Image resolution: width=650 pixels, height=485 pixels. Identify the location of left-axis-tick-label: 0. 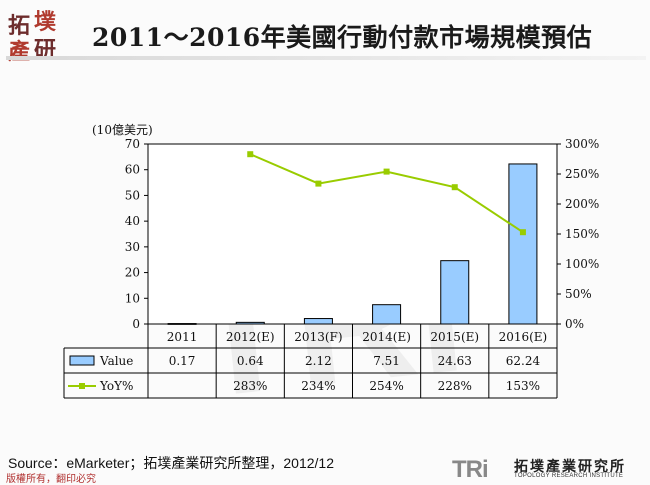
(136, 324).